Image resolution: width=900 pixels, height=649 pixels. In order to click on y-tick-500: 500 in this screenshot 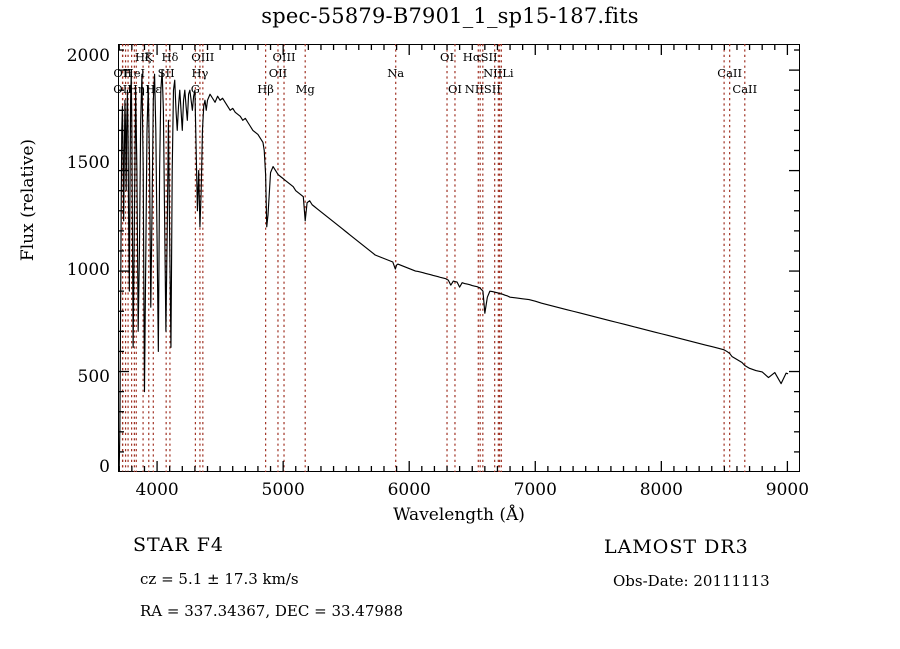, I will do `click(93, 377)`.